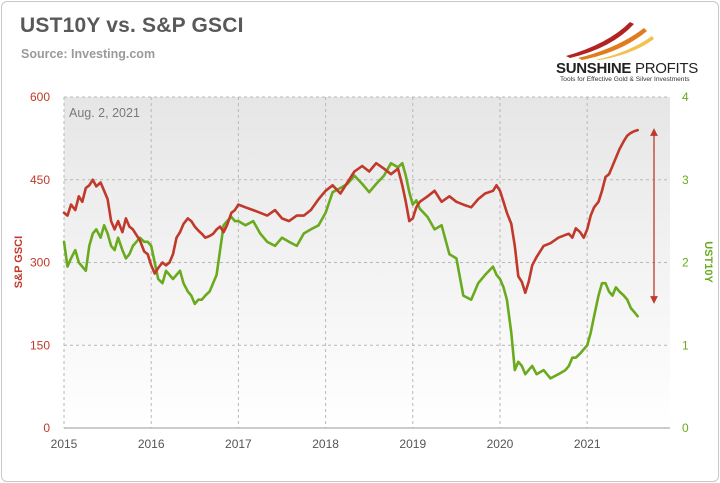 This screenshot has width=720, height=483. I want to click on y-left-tick-label: 0, so click(46, 428).